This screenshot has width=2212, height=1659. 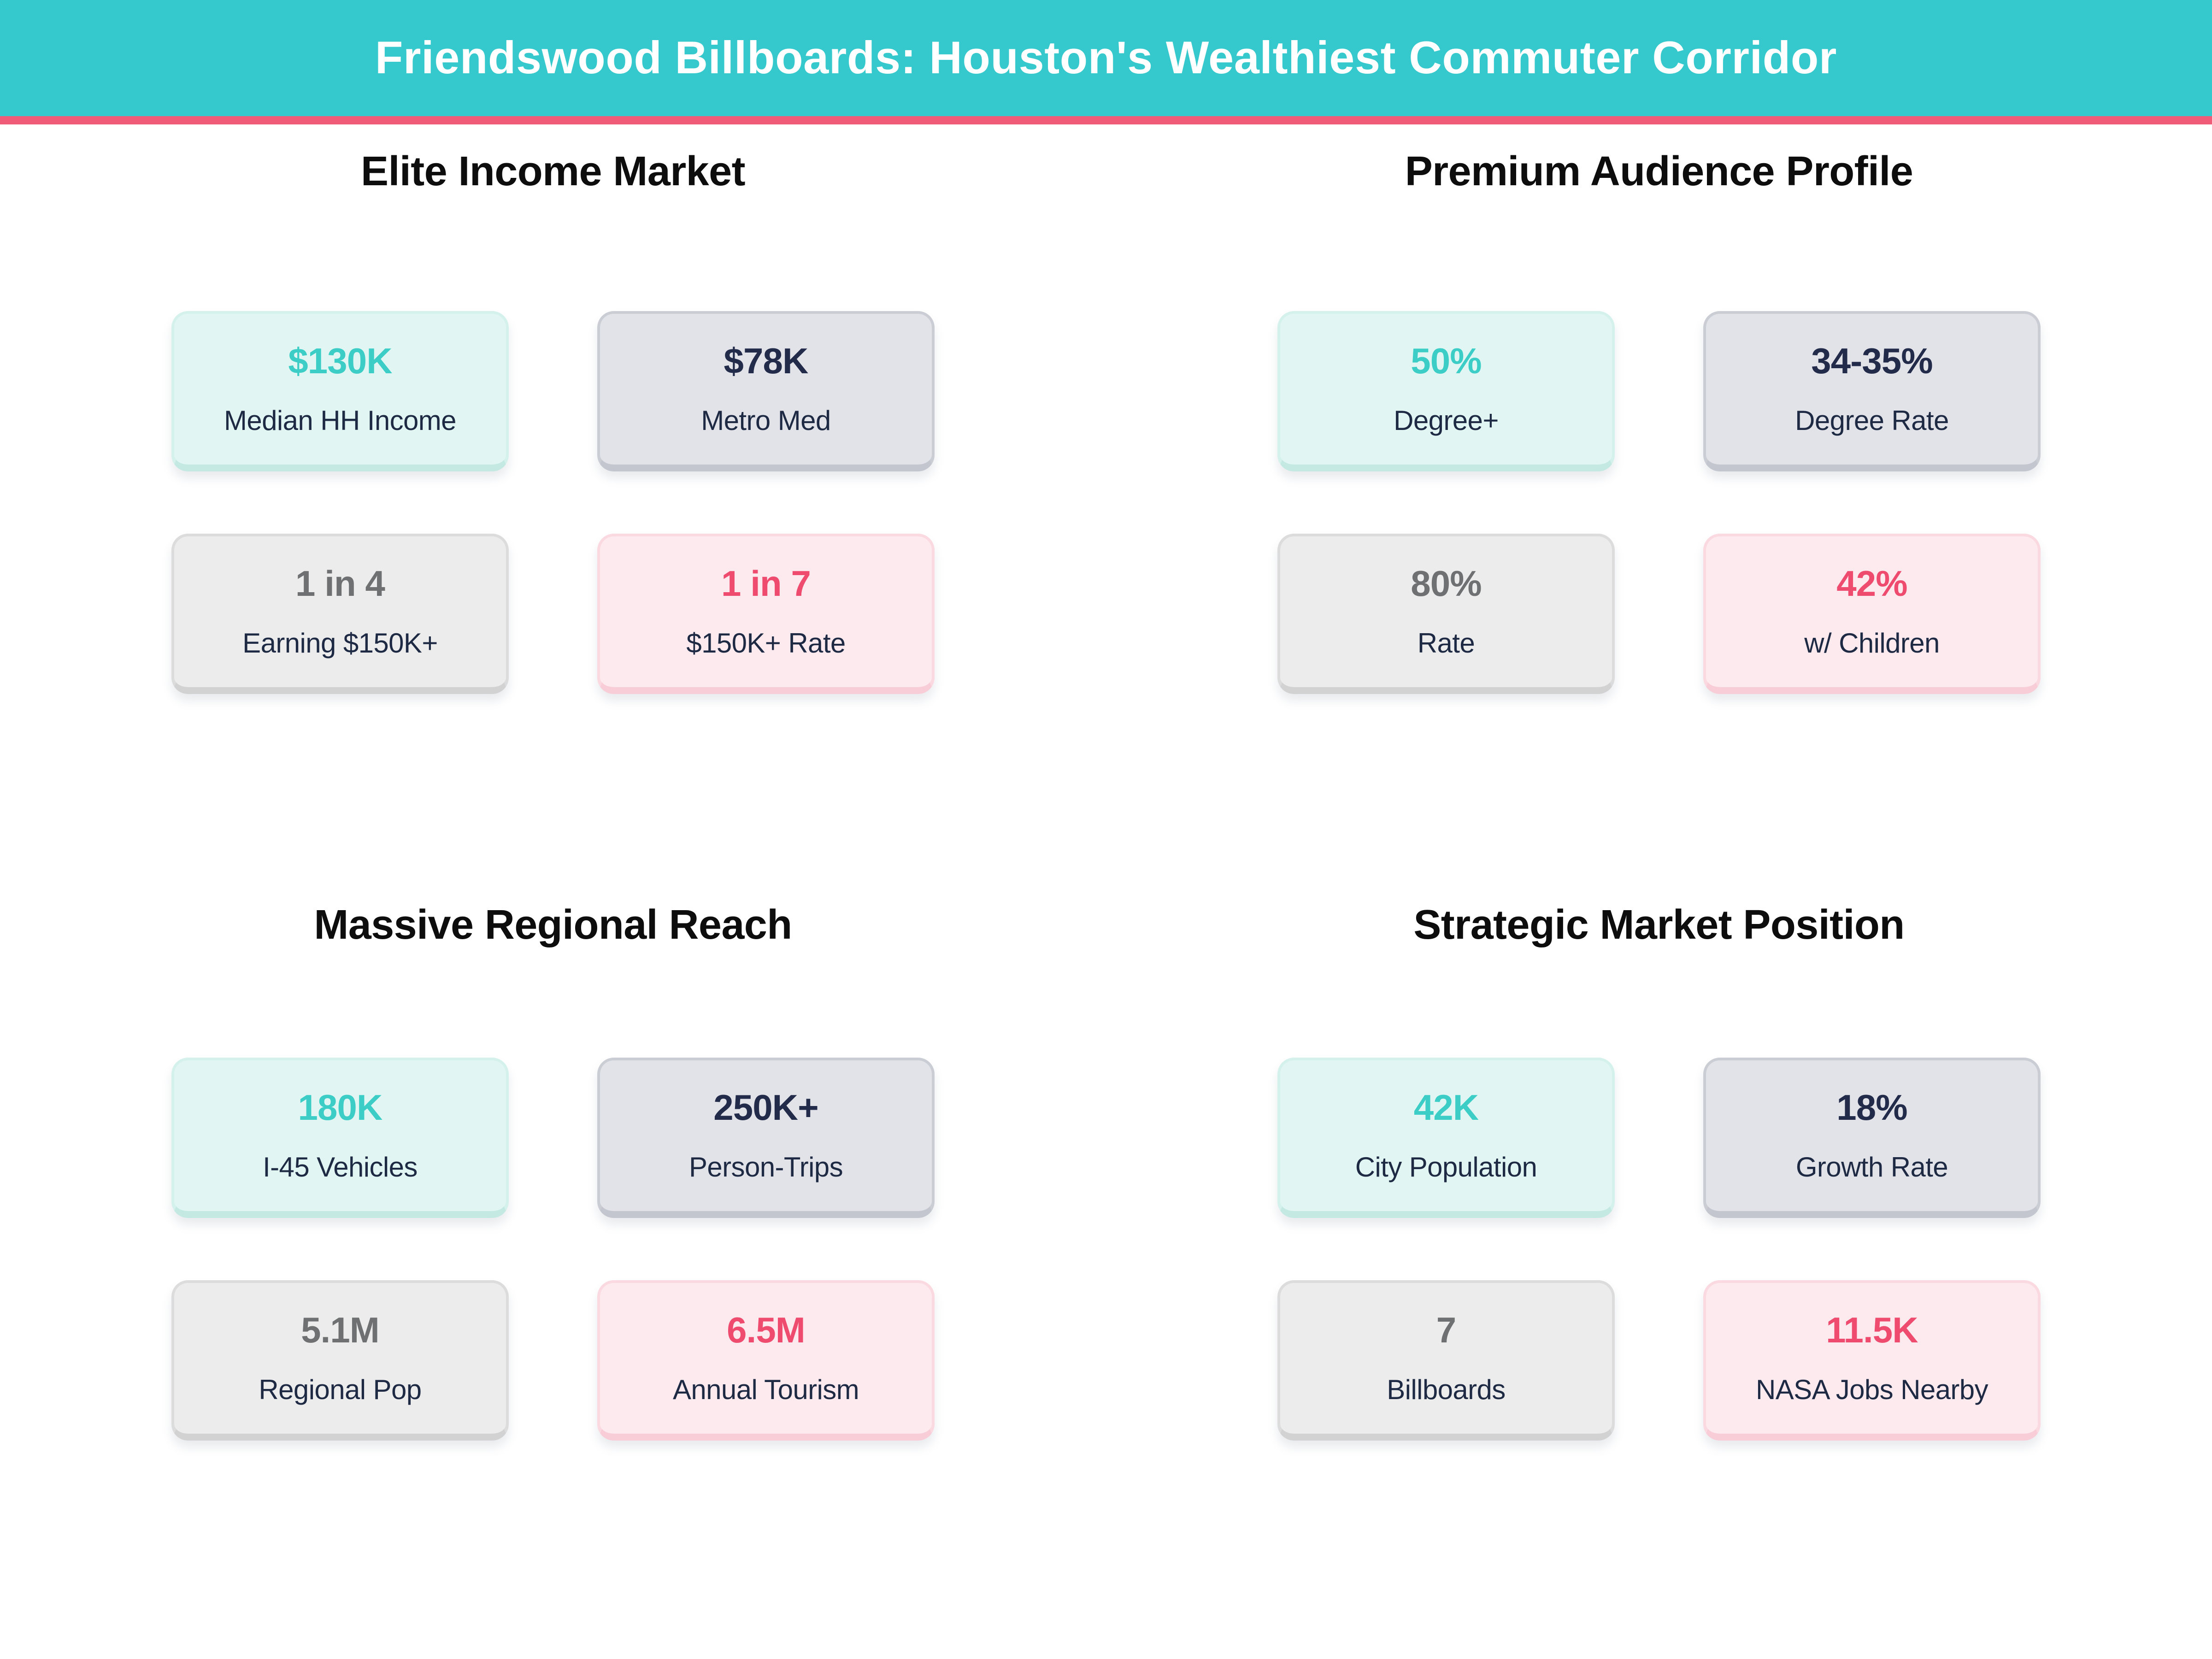 What do you see at coordinates (766, 1330) in the screenshot?
I see `stat-value: 6.5M` at bounding box center [766, 1330].